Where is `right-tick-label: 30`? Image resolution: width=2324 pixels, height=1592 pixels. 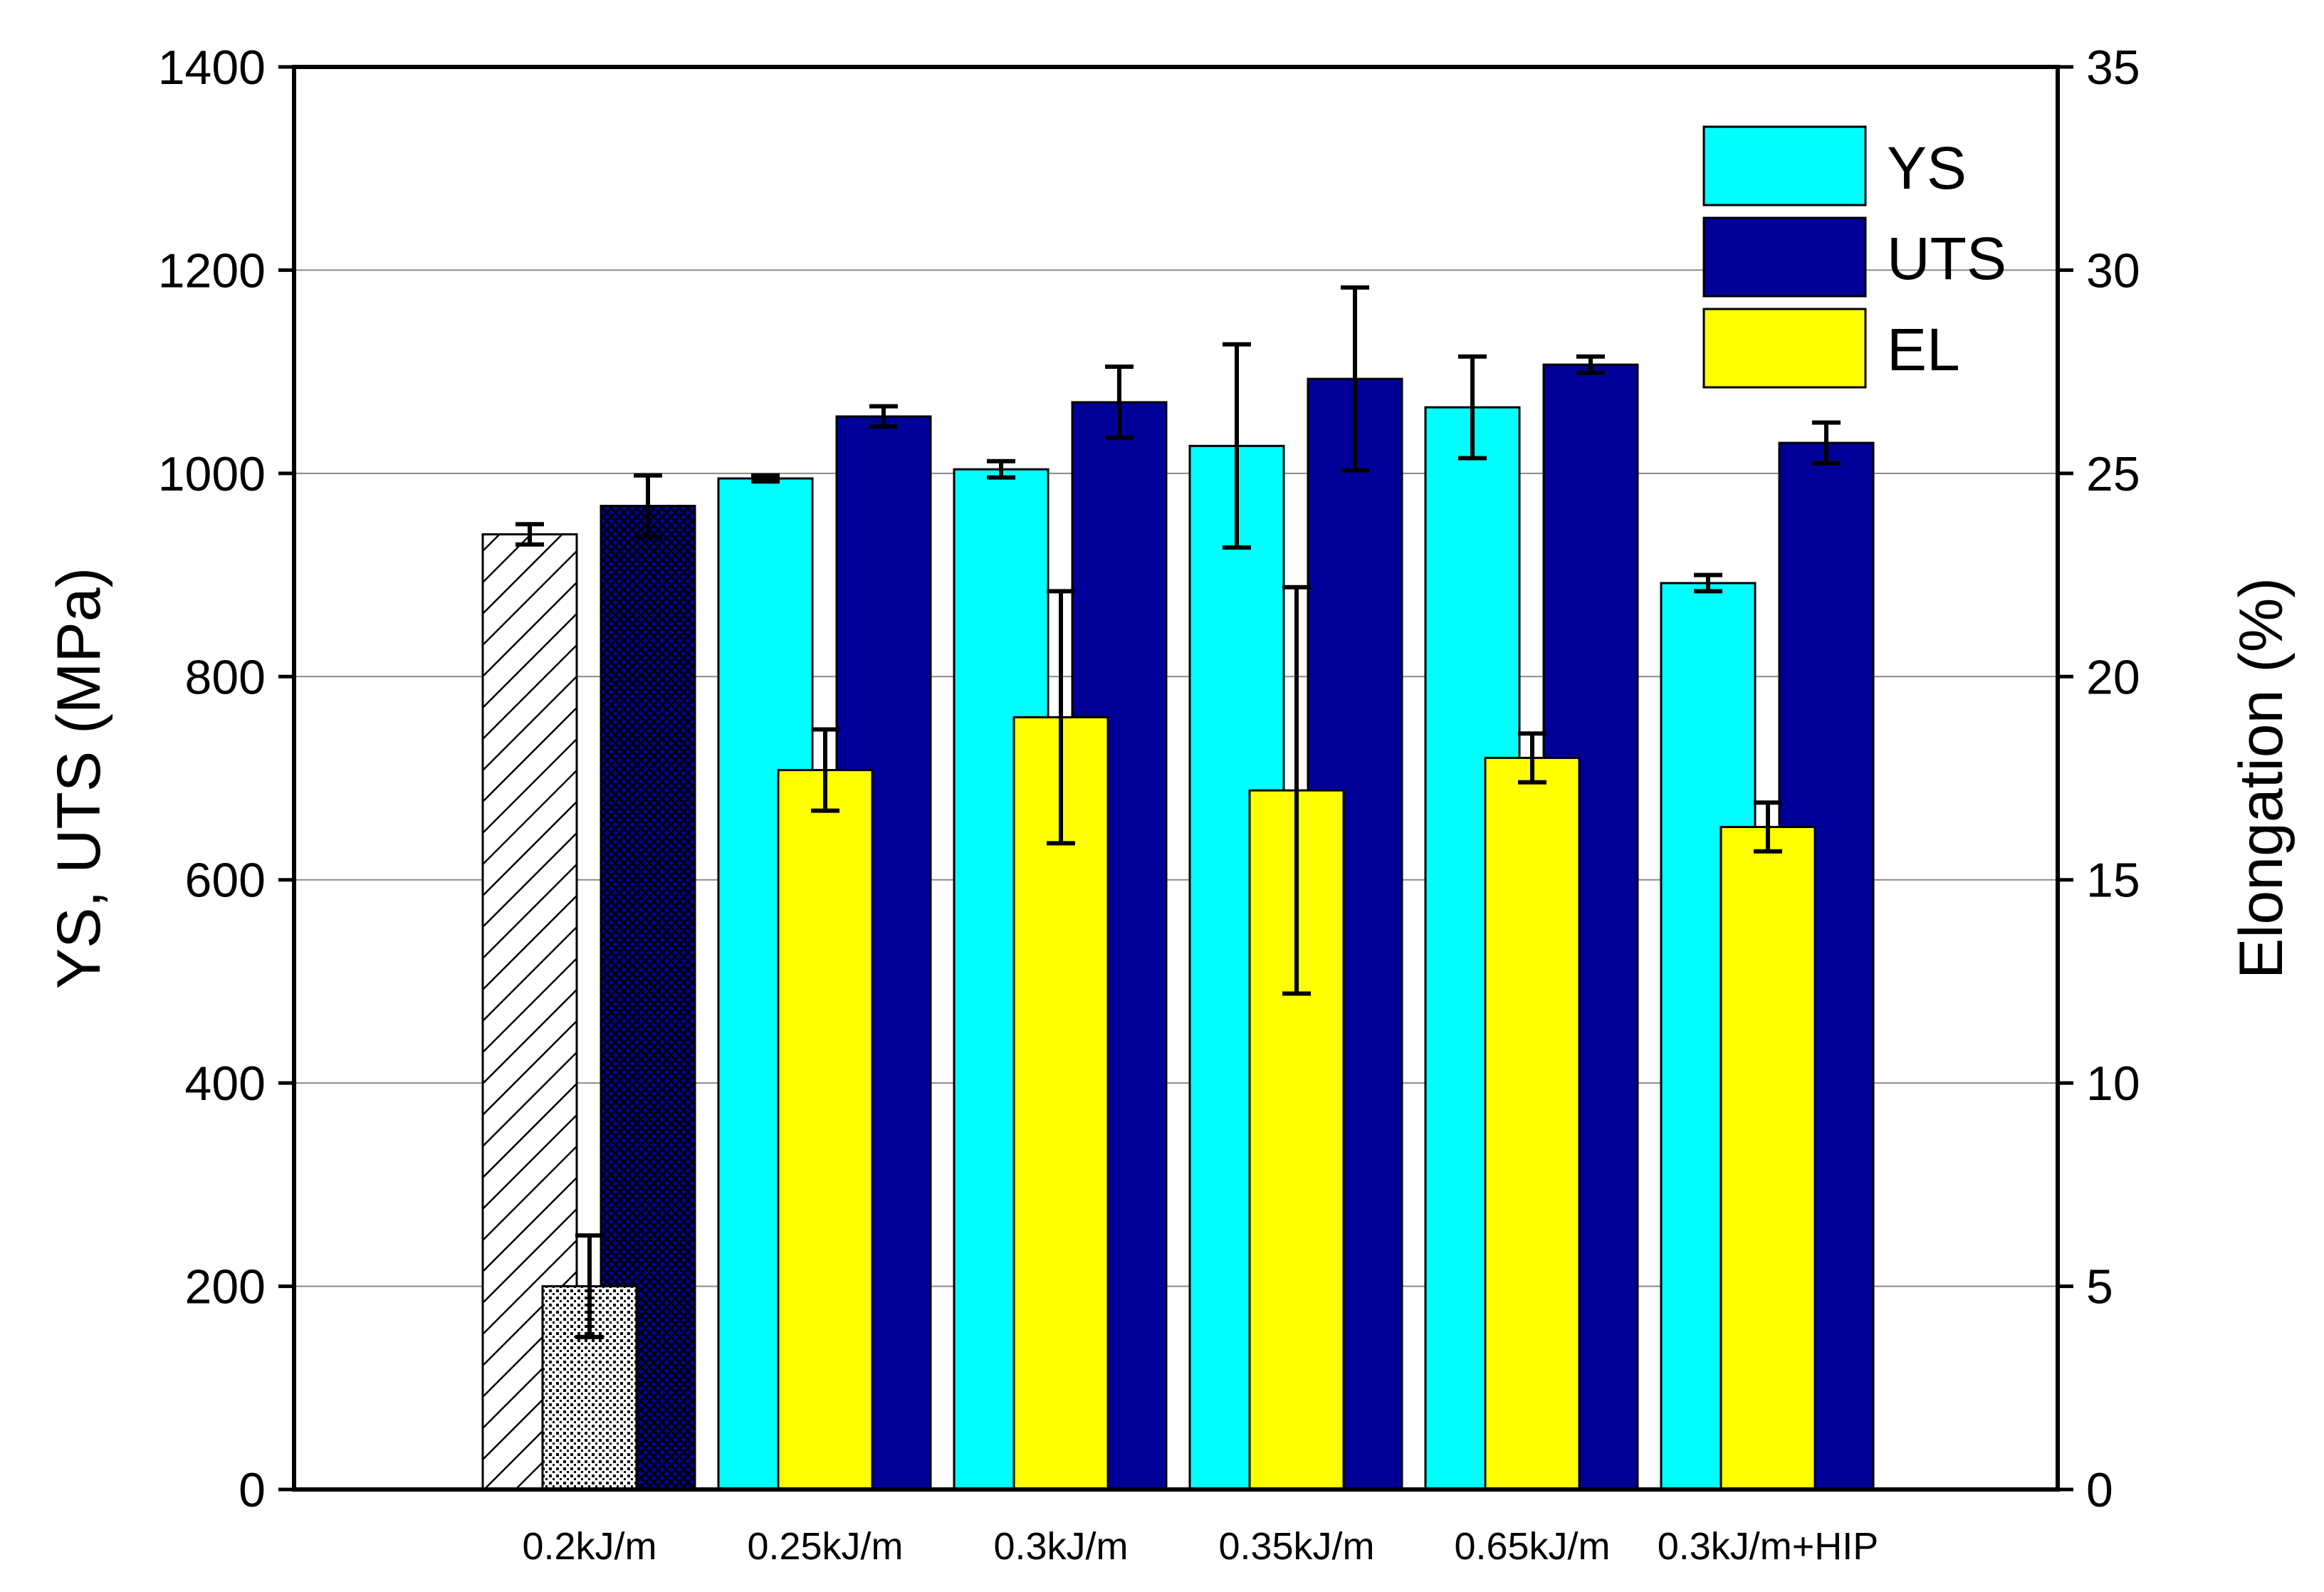
right-tick-label: 30 is located at coordinates (2113, 270).